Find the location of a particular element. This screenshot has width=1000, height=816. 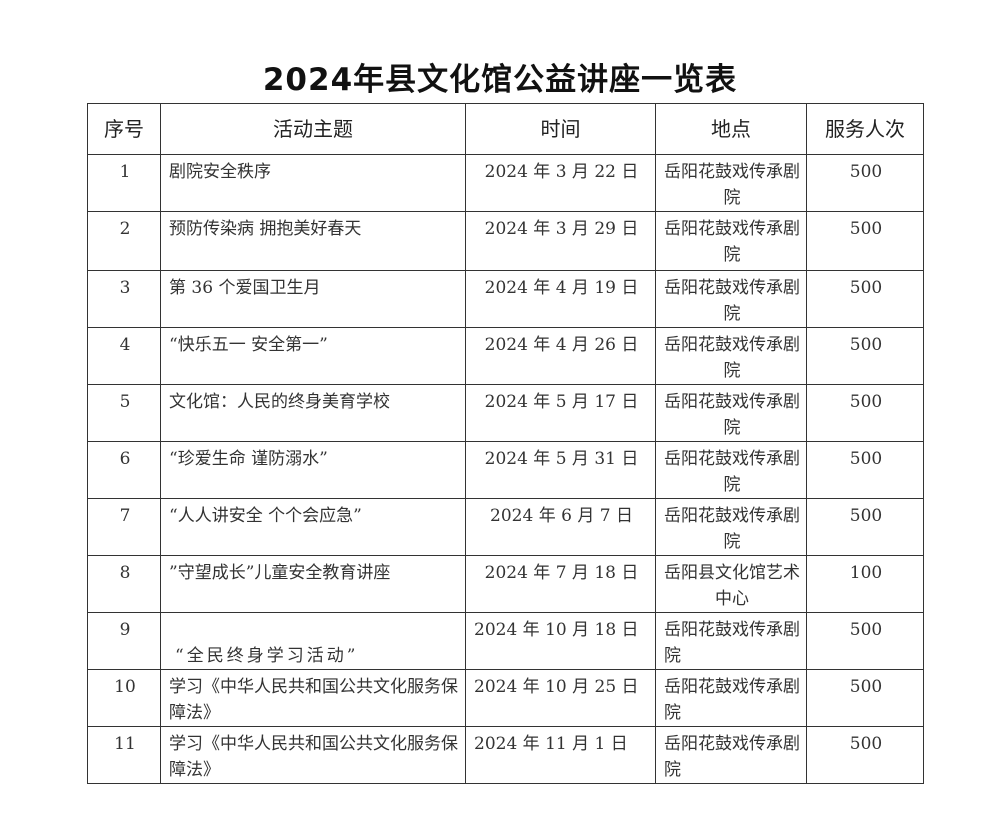

cell-no: 5 is located at coordinates (124, 413).